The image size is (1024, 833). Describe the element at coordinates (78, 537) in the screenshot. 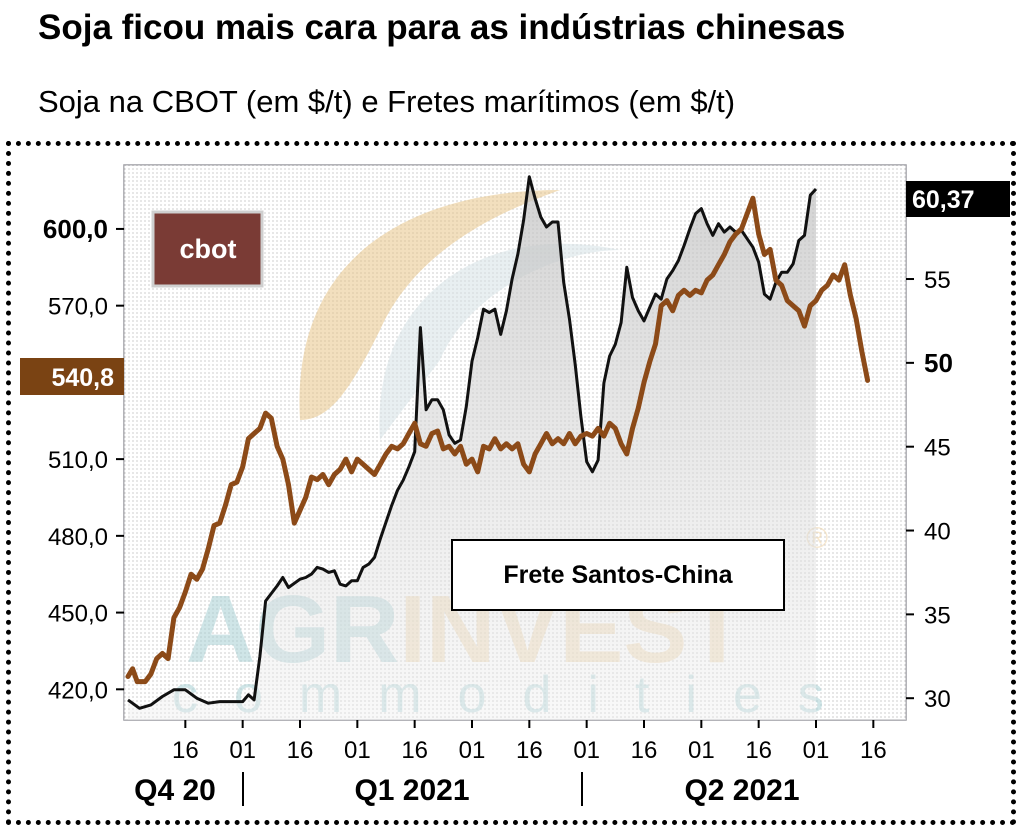

I see `y-left-tick-label: 480,0` at that location.